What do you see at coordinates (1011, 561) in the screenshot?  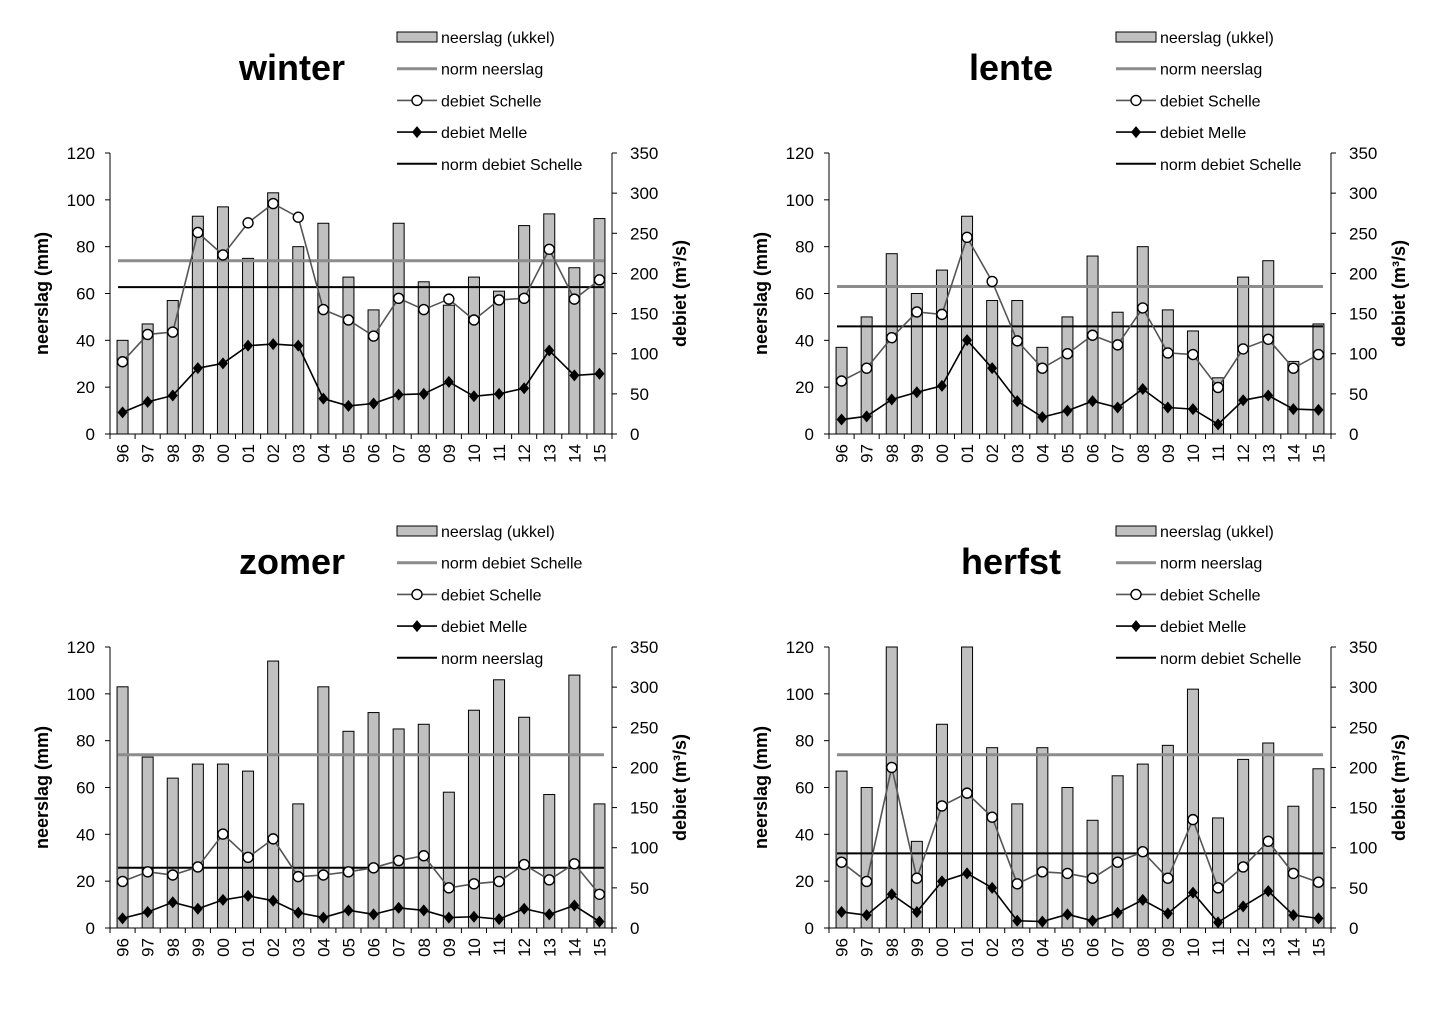 I see `chart-title: herfst` at bounding box center [1011, 561].